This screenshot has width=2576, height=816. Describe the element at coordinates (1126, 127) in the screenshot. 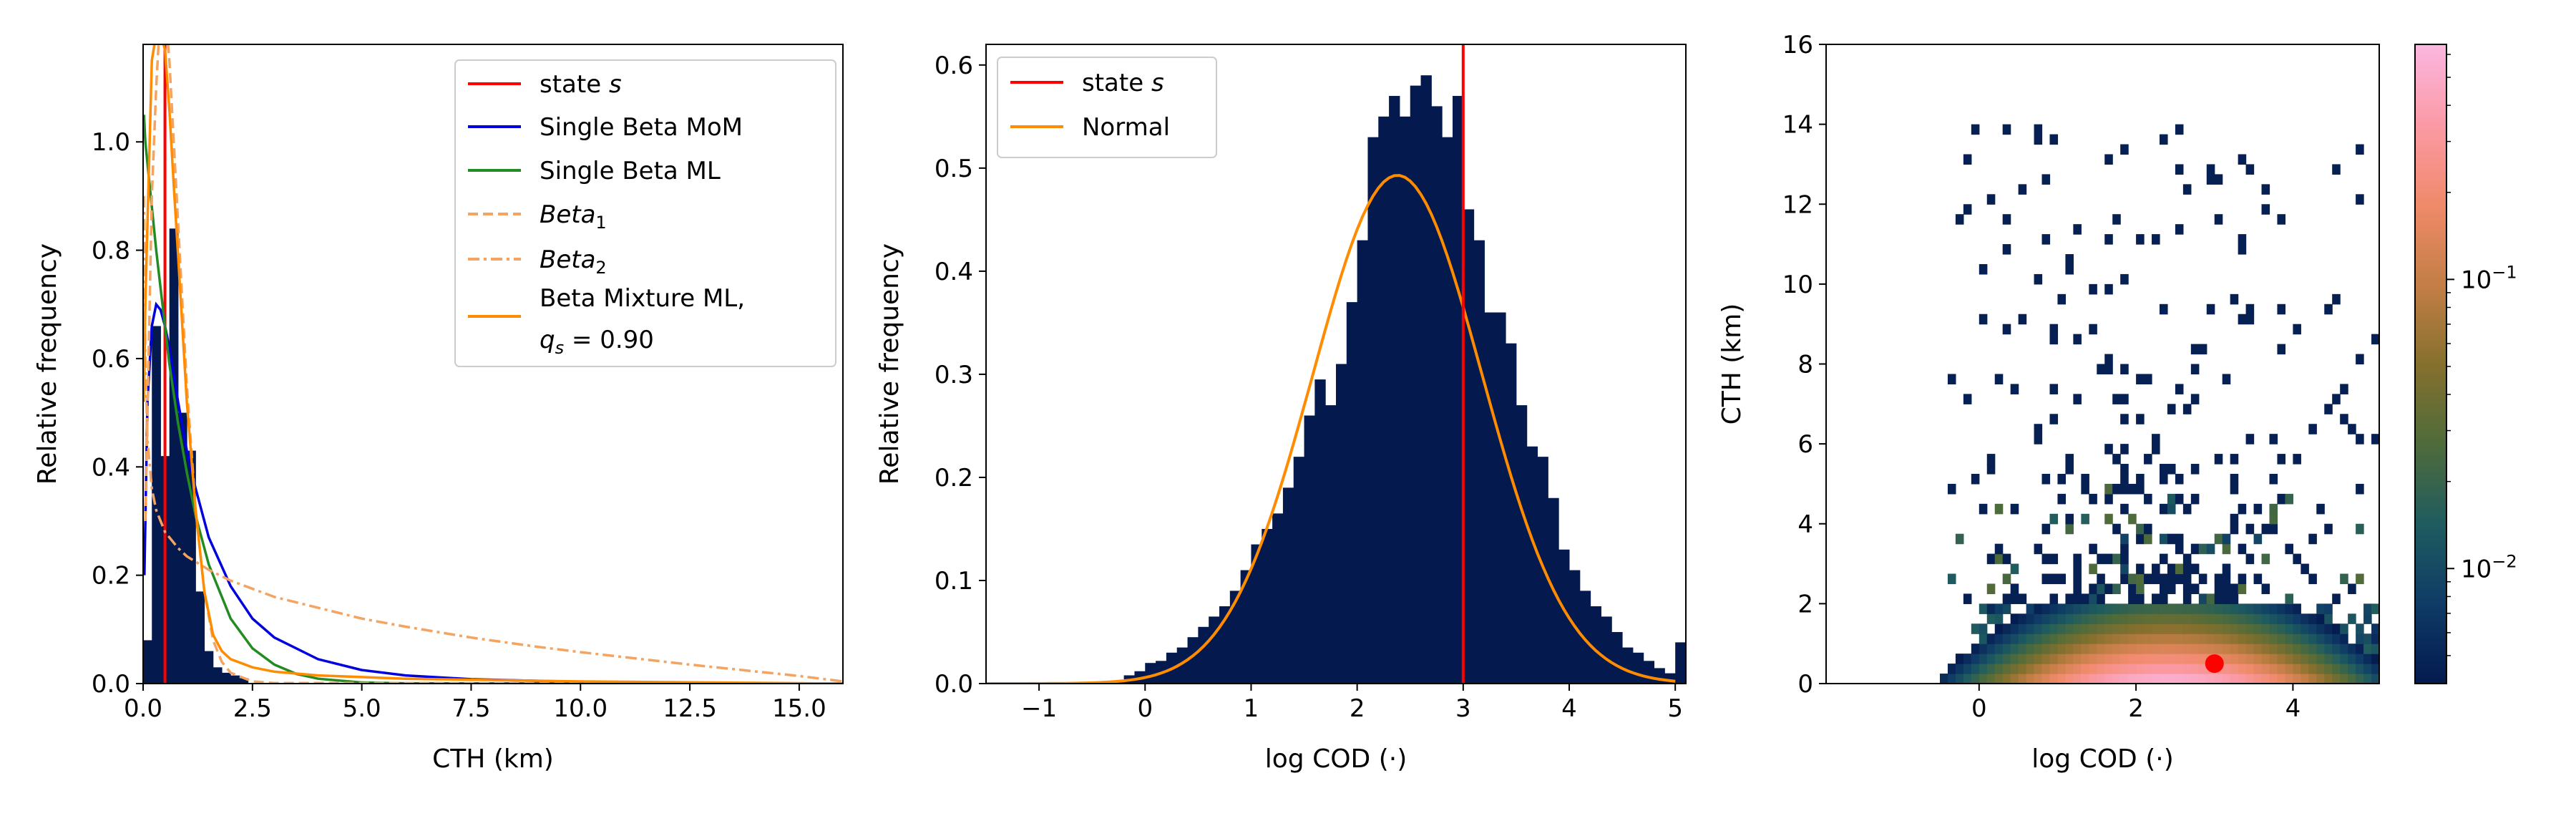

I see `legend-label: Normal` at that location.